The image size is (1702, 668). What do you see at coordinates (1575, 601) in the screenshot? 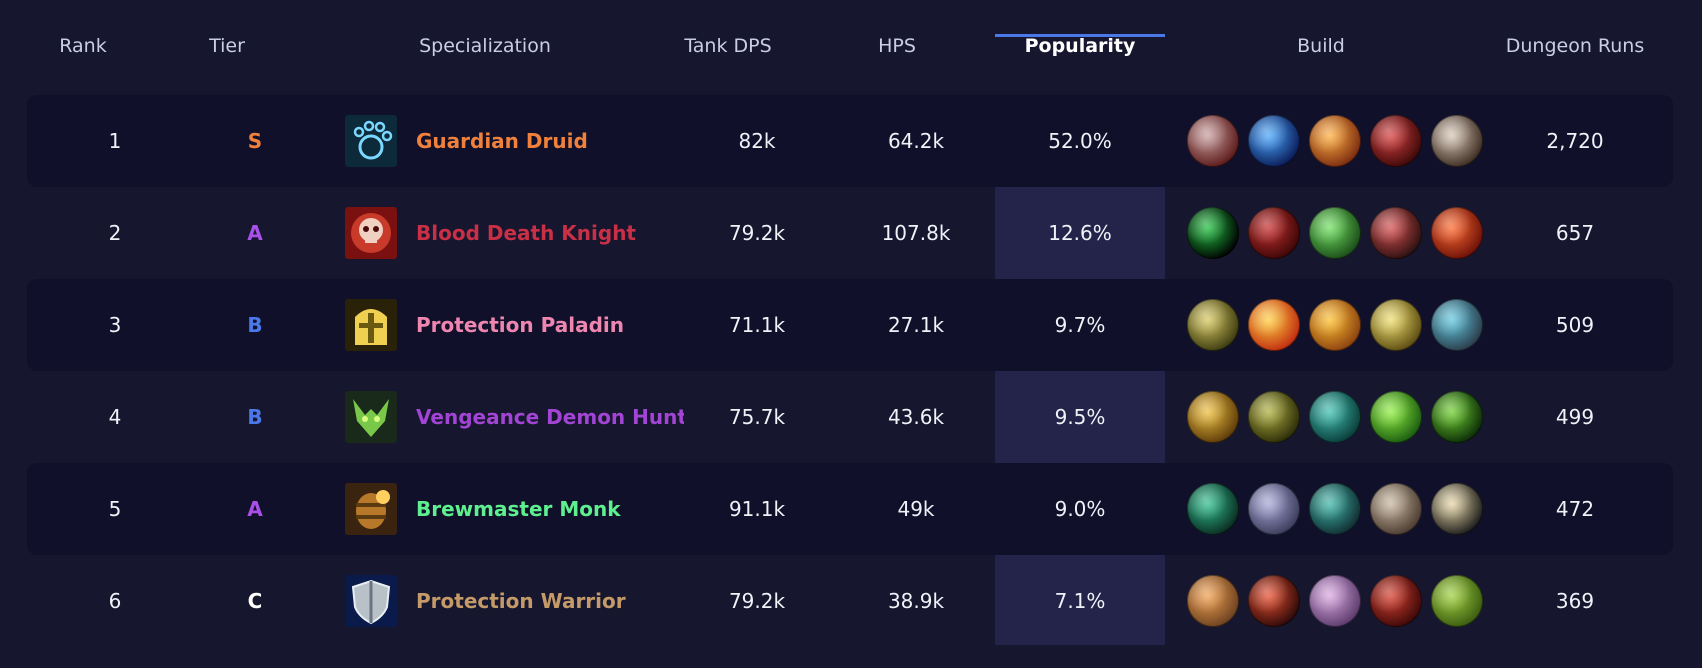
I see `dungeon-runs-value: 369` at bounding box center [1575, 601].